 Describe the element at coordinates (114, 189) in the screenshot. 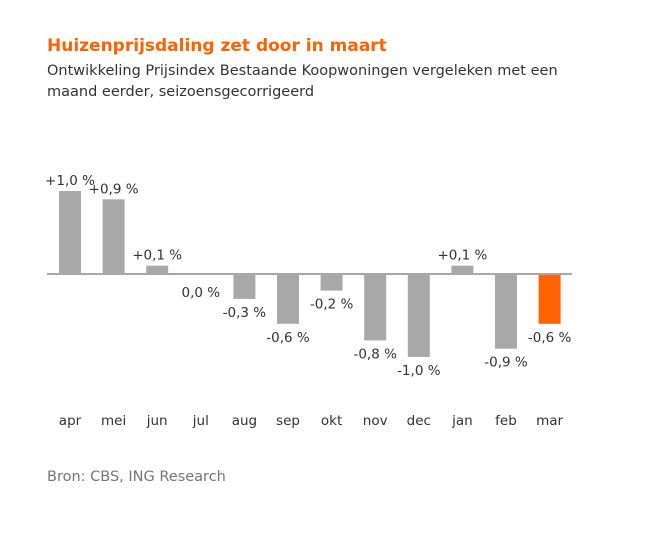

I see `data-label-mei: +0,9 %` at that location.